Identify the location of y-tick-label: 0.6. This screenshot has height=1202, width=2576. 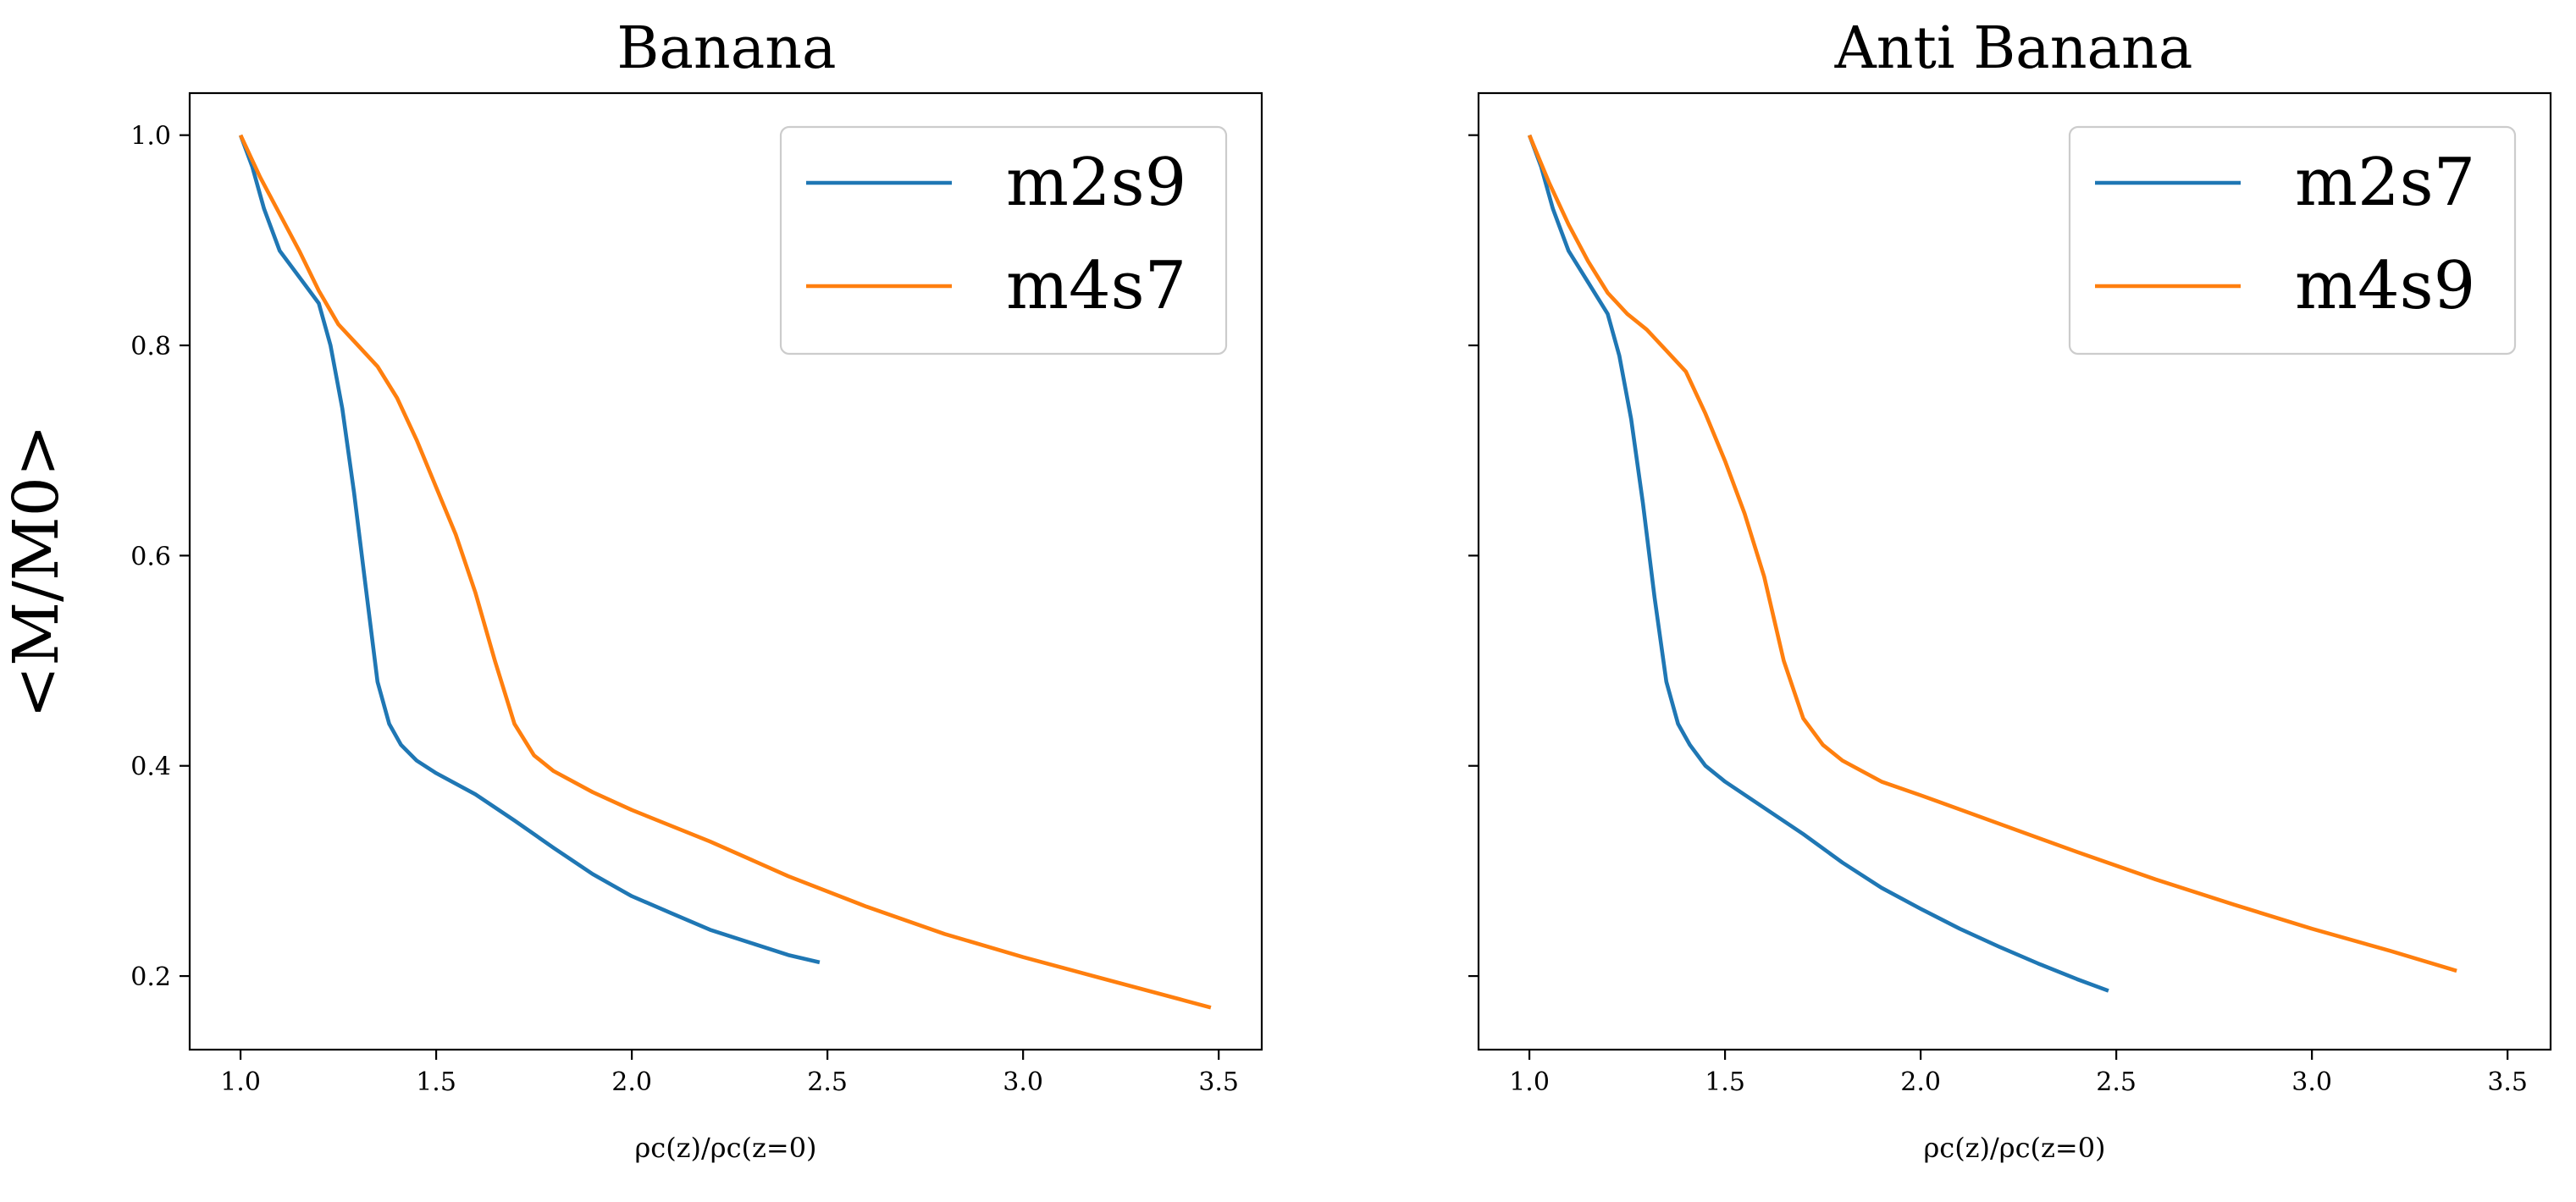
(150, 556).